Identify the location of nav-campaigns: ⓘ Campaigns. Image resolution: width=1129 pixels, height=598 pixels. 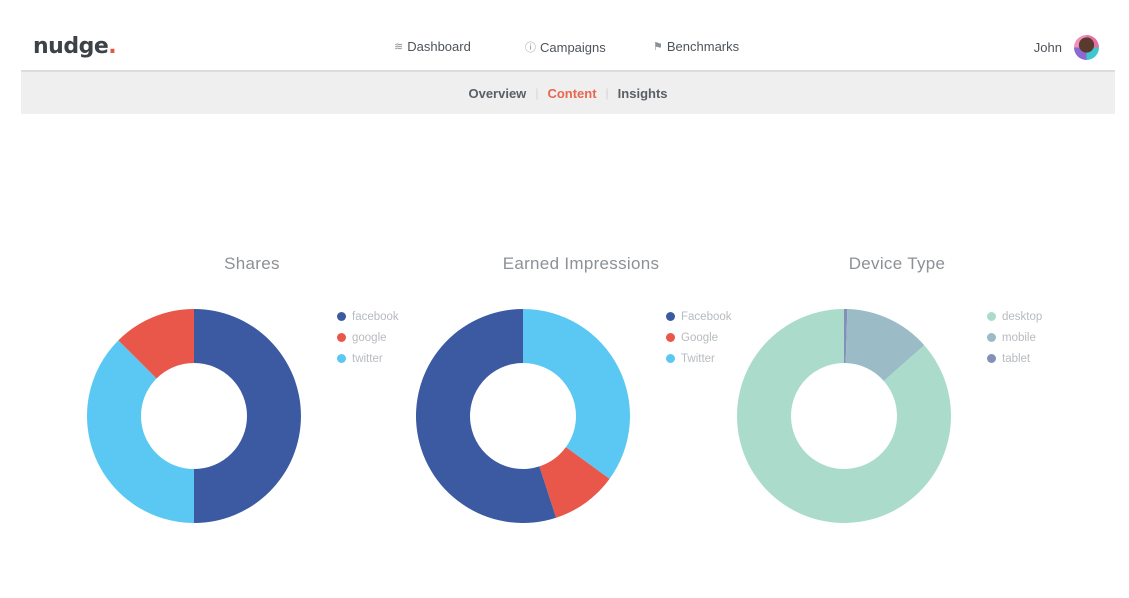
(565, 47).